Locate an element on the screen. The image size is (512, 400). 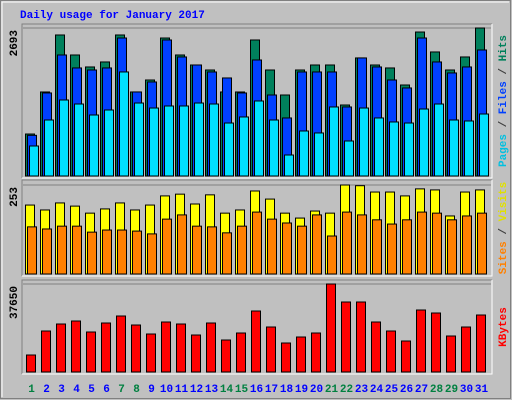
x-tick-label: 17 is located at coordinates (271, 390).